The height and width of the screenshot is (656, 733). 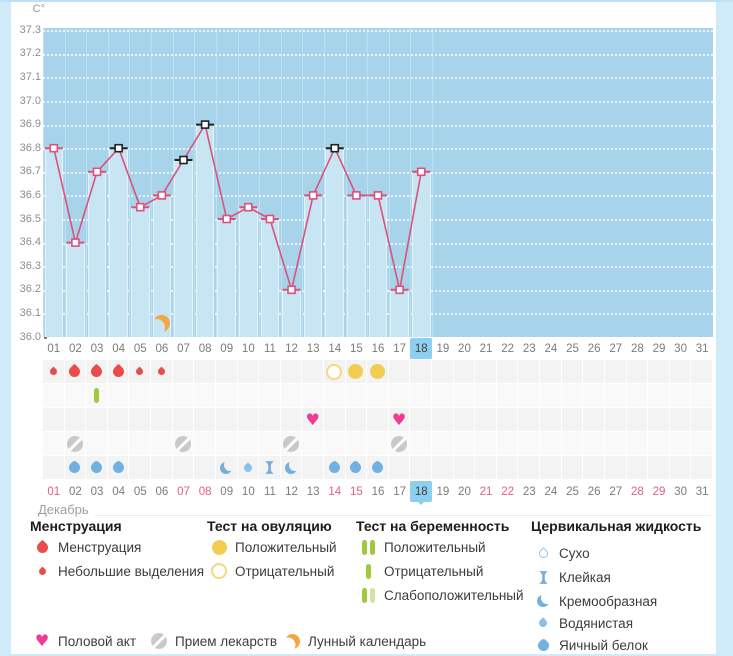 What do you see at coordinates (54, 491) in the screenshot?
I see `day-cell: 01` at bounding box center [54, 491].